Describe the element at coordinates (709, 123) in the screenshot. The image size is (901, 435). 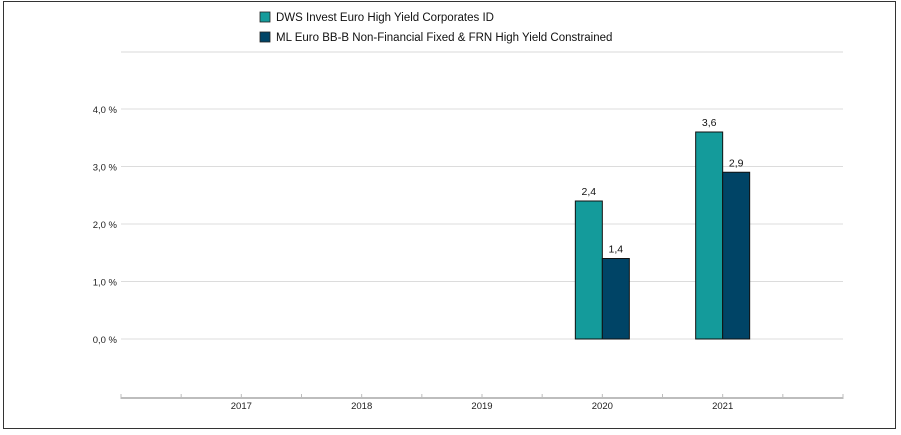
I see `bar-value-label: 3,6` at that location.